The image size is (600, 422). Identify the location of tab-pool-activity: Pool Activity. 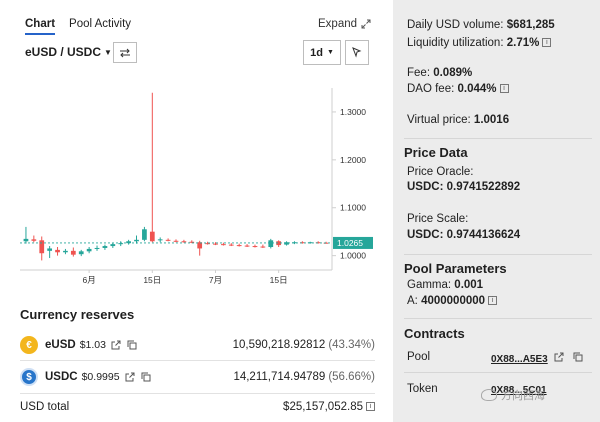
(100, 24).